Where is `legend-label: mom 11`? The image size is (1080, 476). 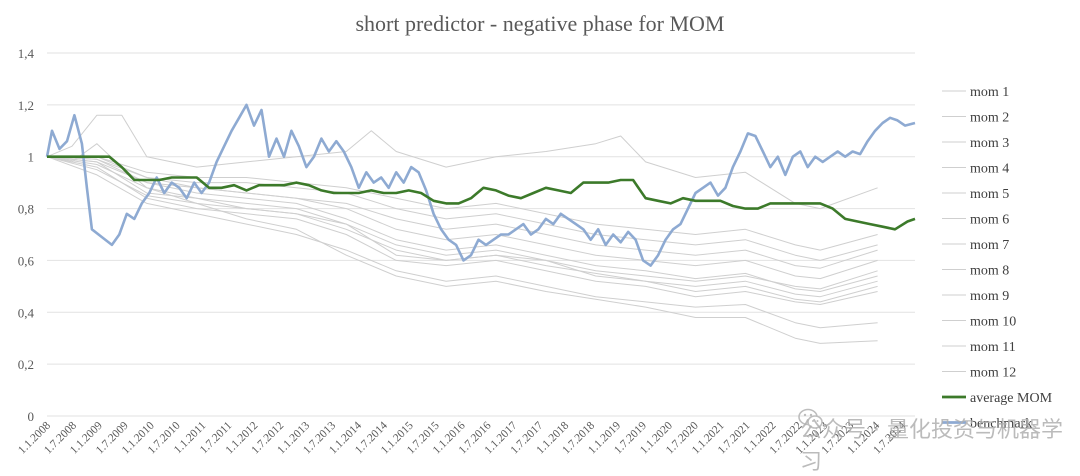 legend-label: mom 11 is located at coordinates (993, 347).